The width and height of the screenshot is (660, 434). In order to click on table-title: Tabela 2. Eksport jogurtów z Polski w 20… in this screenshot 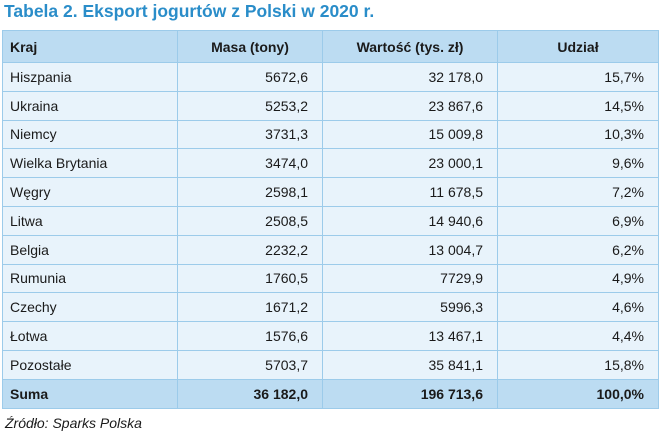, I will do `click(189, 11)`.